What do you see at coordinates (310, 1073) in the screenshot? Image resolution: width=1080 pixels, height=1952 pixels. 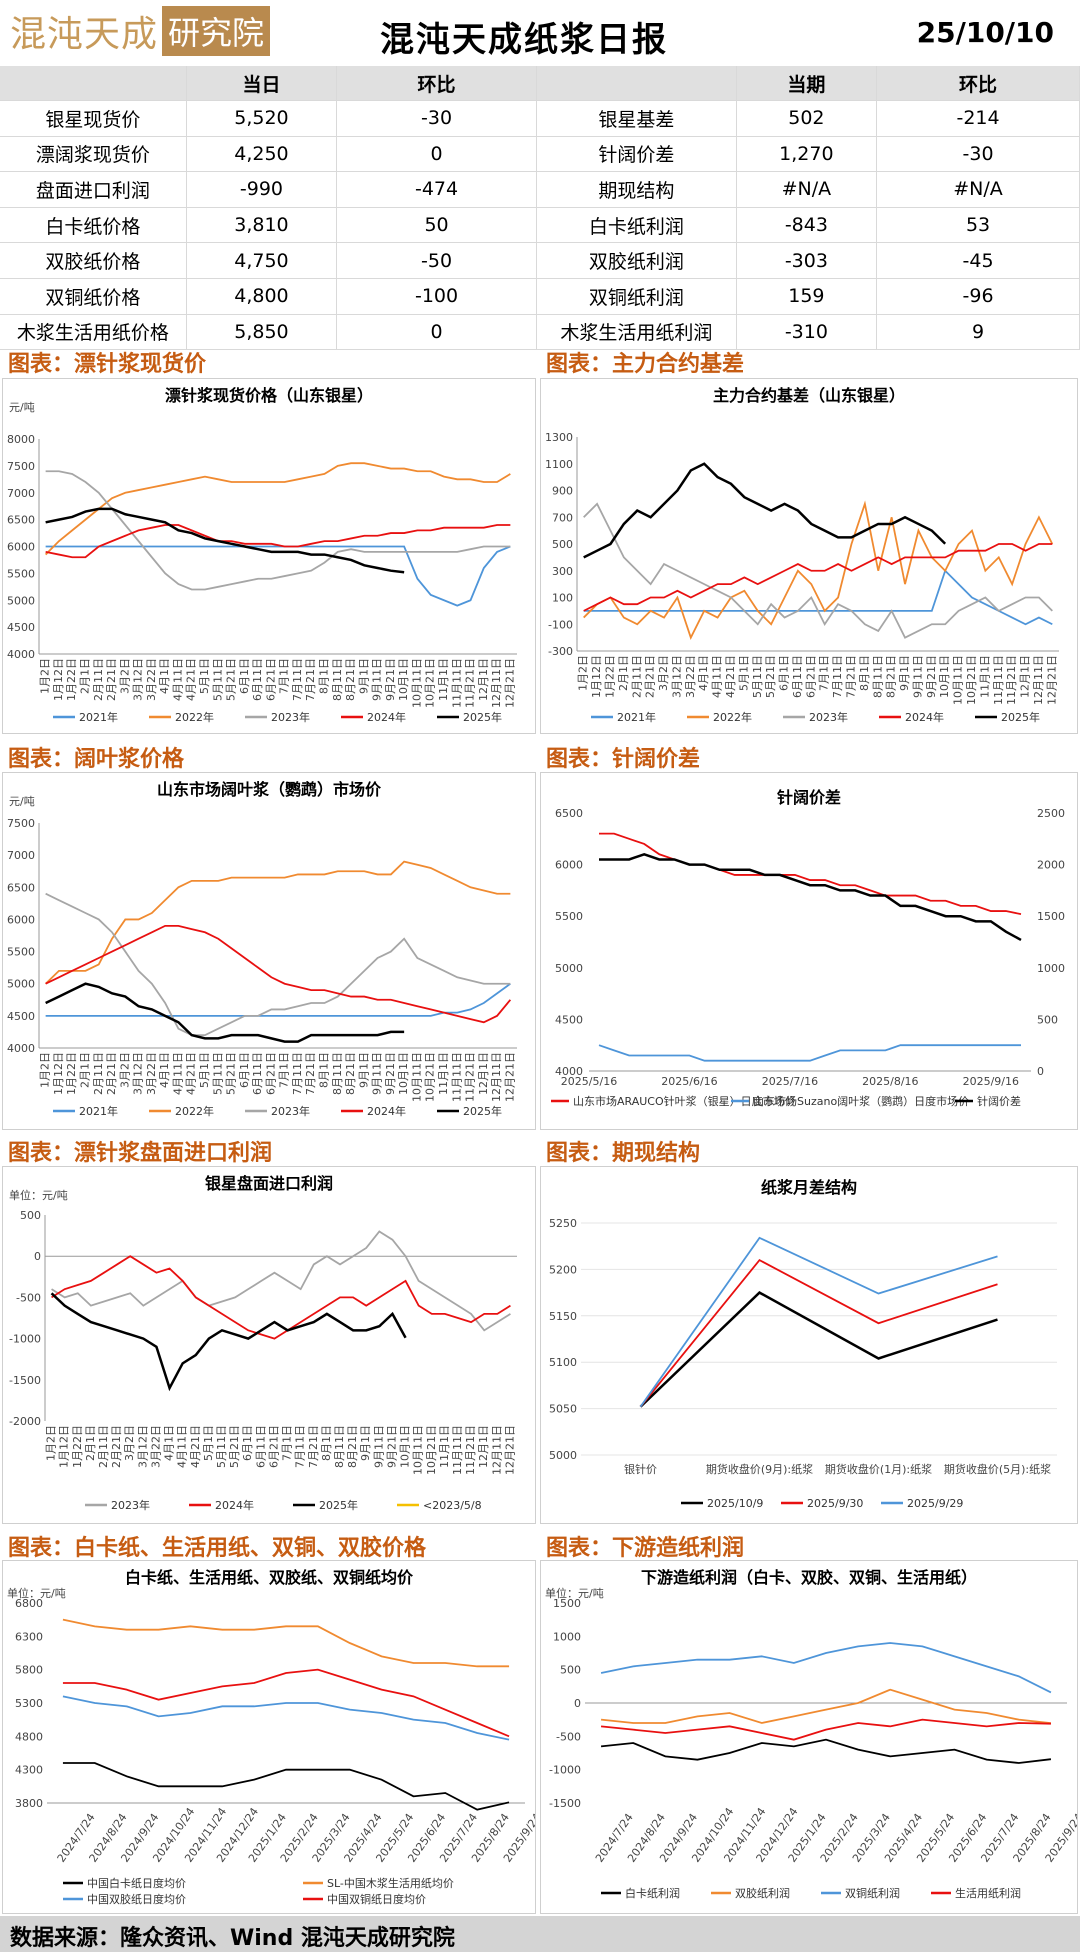 I see `x-tick-label: 7月21日` at bounding box center [310, 1073].